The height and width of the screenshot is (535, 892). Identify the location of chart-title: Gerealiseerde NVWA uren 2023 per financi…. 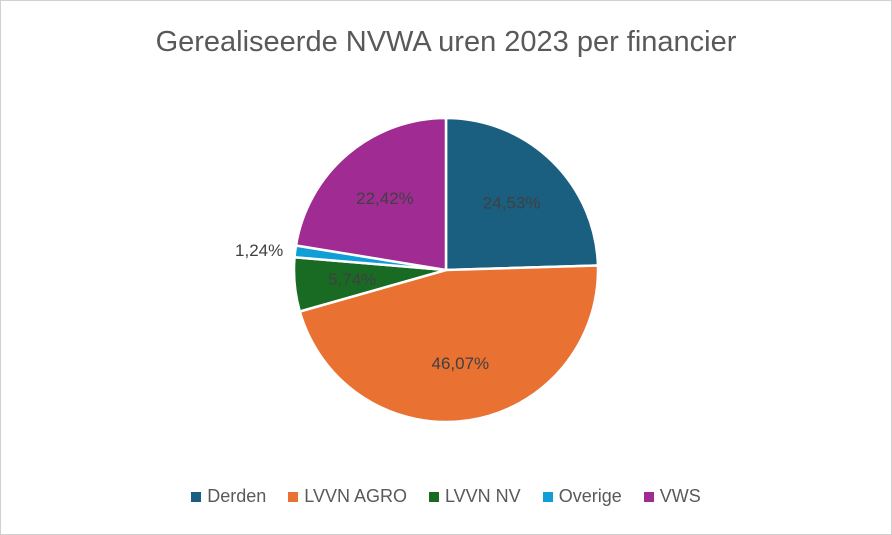
(446, 42).